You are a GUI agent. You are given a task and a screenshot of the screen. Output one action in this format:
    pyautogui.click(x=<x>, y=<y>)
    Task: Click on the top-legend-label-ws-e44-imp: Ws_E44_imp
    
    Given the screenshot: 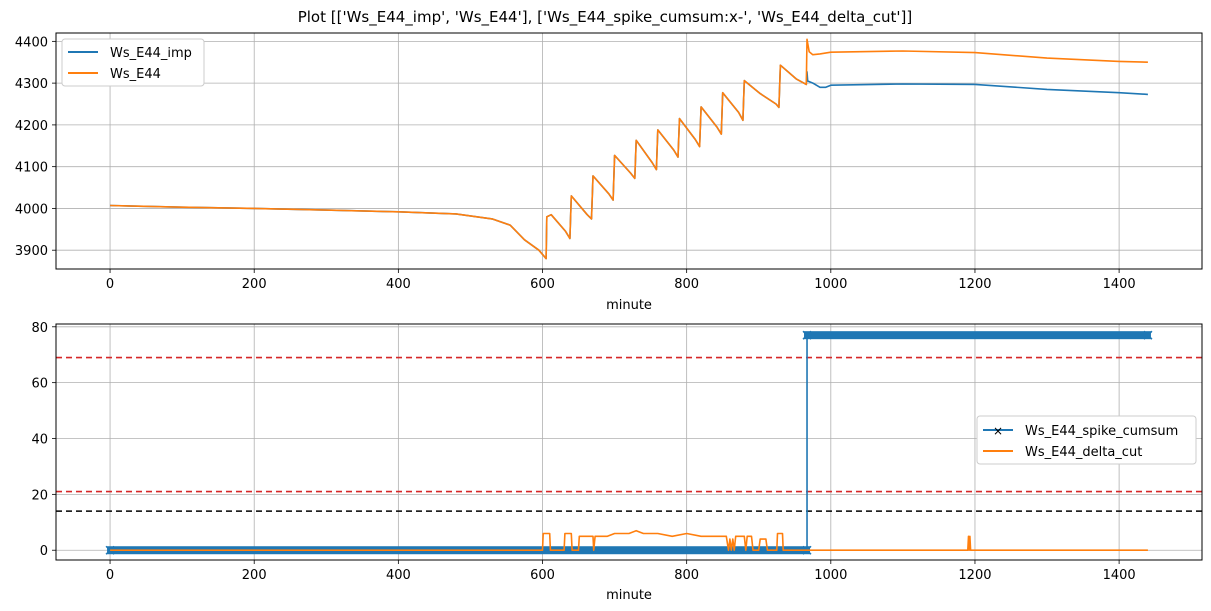 What is the action you would take?
    pyautogui.click(x=151, y=53)
    